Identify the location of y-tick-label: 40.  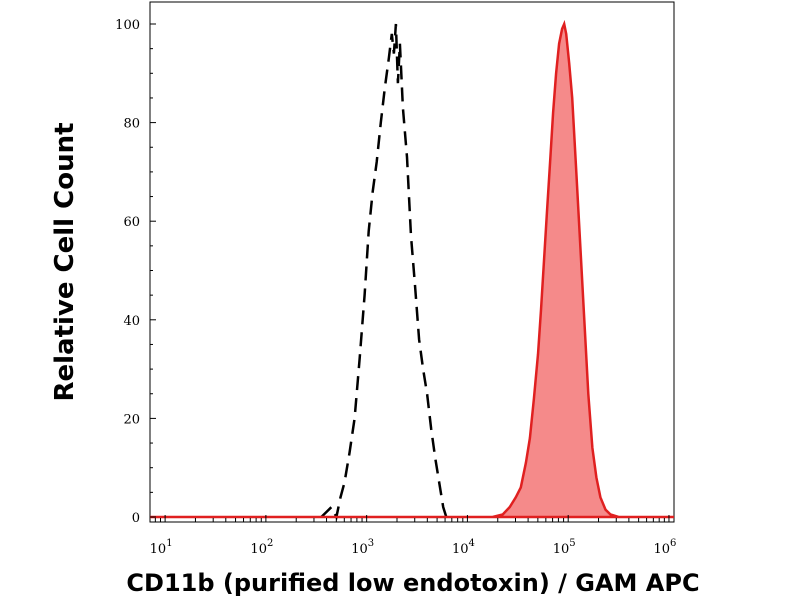
(131, 321).